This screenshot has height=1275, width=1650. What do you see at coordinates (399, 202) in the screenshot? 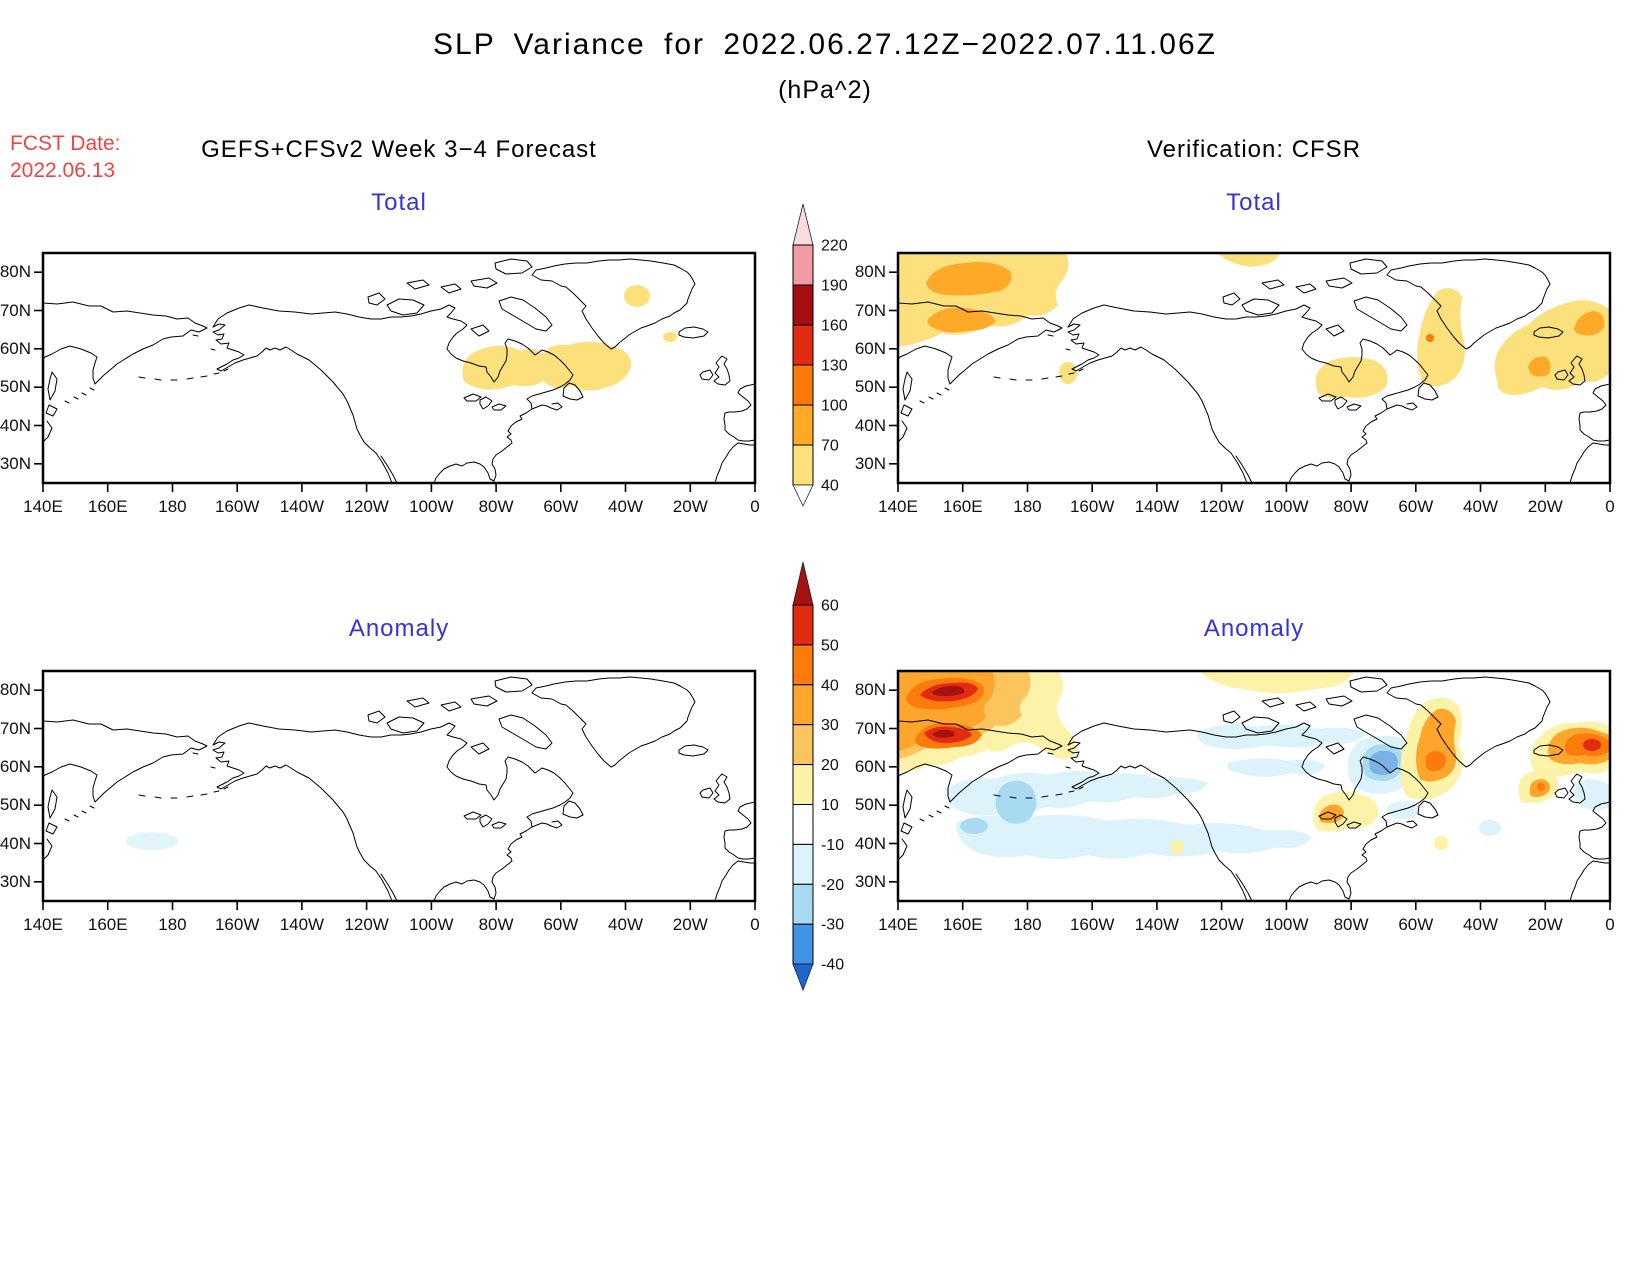
I see `panel-title-forecast-total: Total` at bounding box center [399, 202].